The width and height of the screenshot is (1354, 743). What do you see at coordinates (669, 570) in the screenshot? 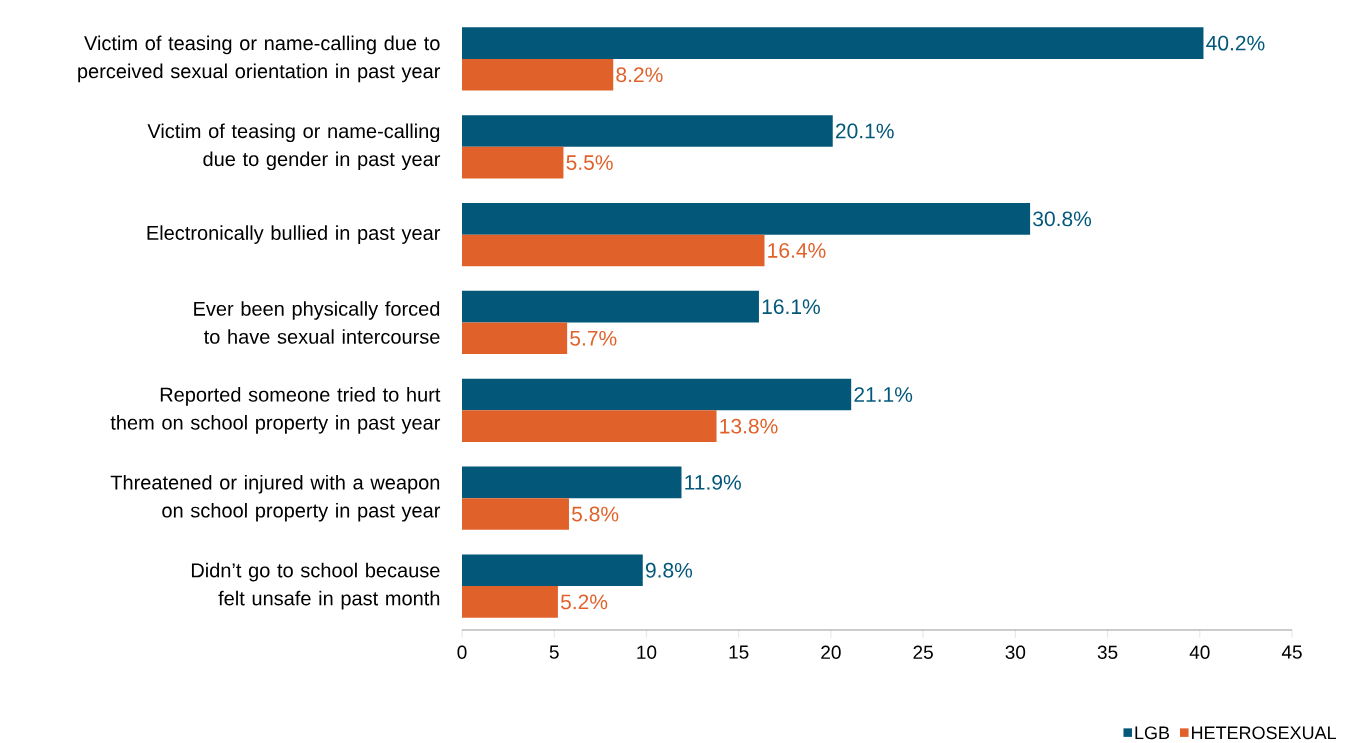
I see `data-label: 9.8%` at bounding box center [669, 570].